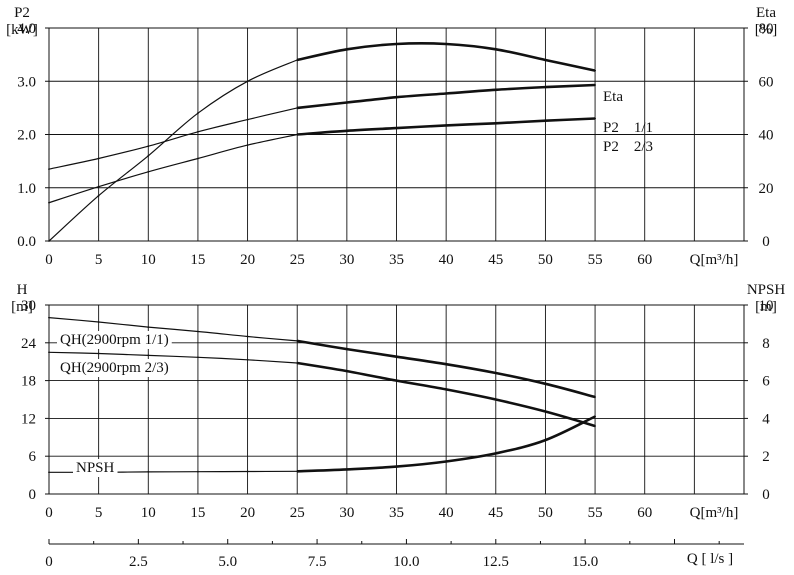  I want to click on left-axis-unit: [kW], so click(22, 30).